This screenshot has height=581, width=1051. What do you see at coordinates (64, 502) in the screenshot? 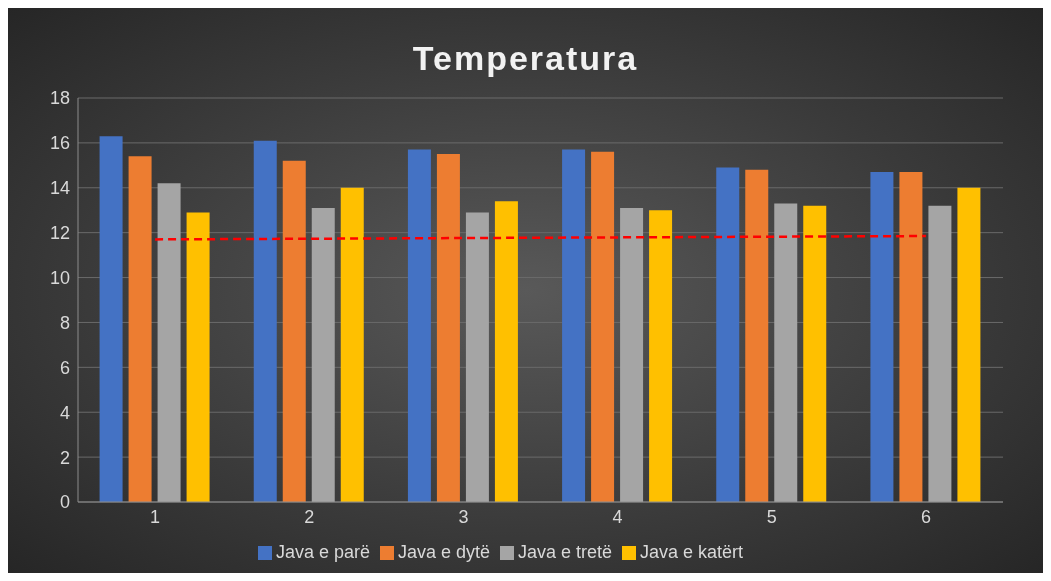
I see `y-tick-label: 0` at bounding box center [64, 502].